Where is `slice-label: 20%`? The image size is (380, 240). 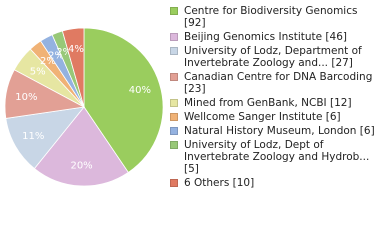 slice-label: 20% is located at coordinates (81, 165).